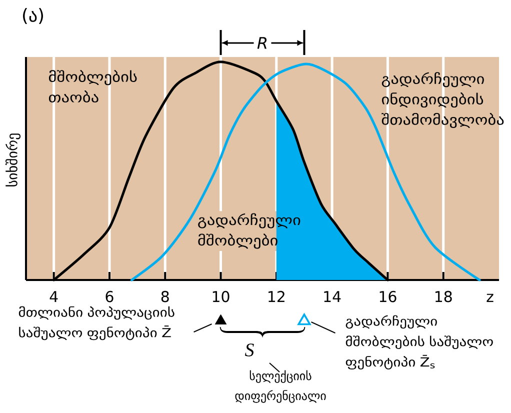 This screenshot has width=511, height=413. Describe the element at coordinates (280, 386) in the screenshot. I see `text: სელექციის დიფერენციალი` at that location.